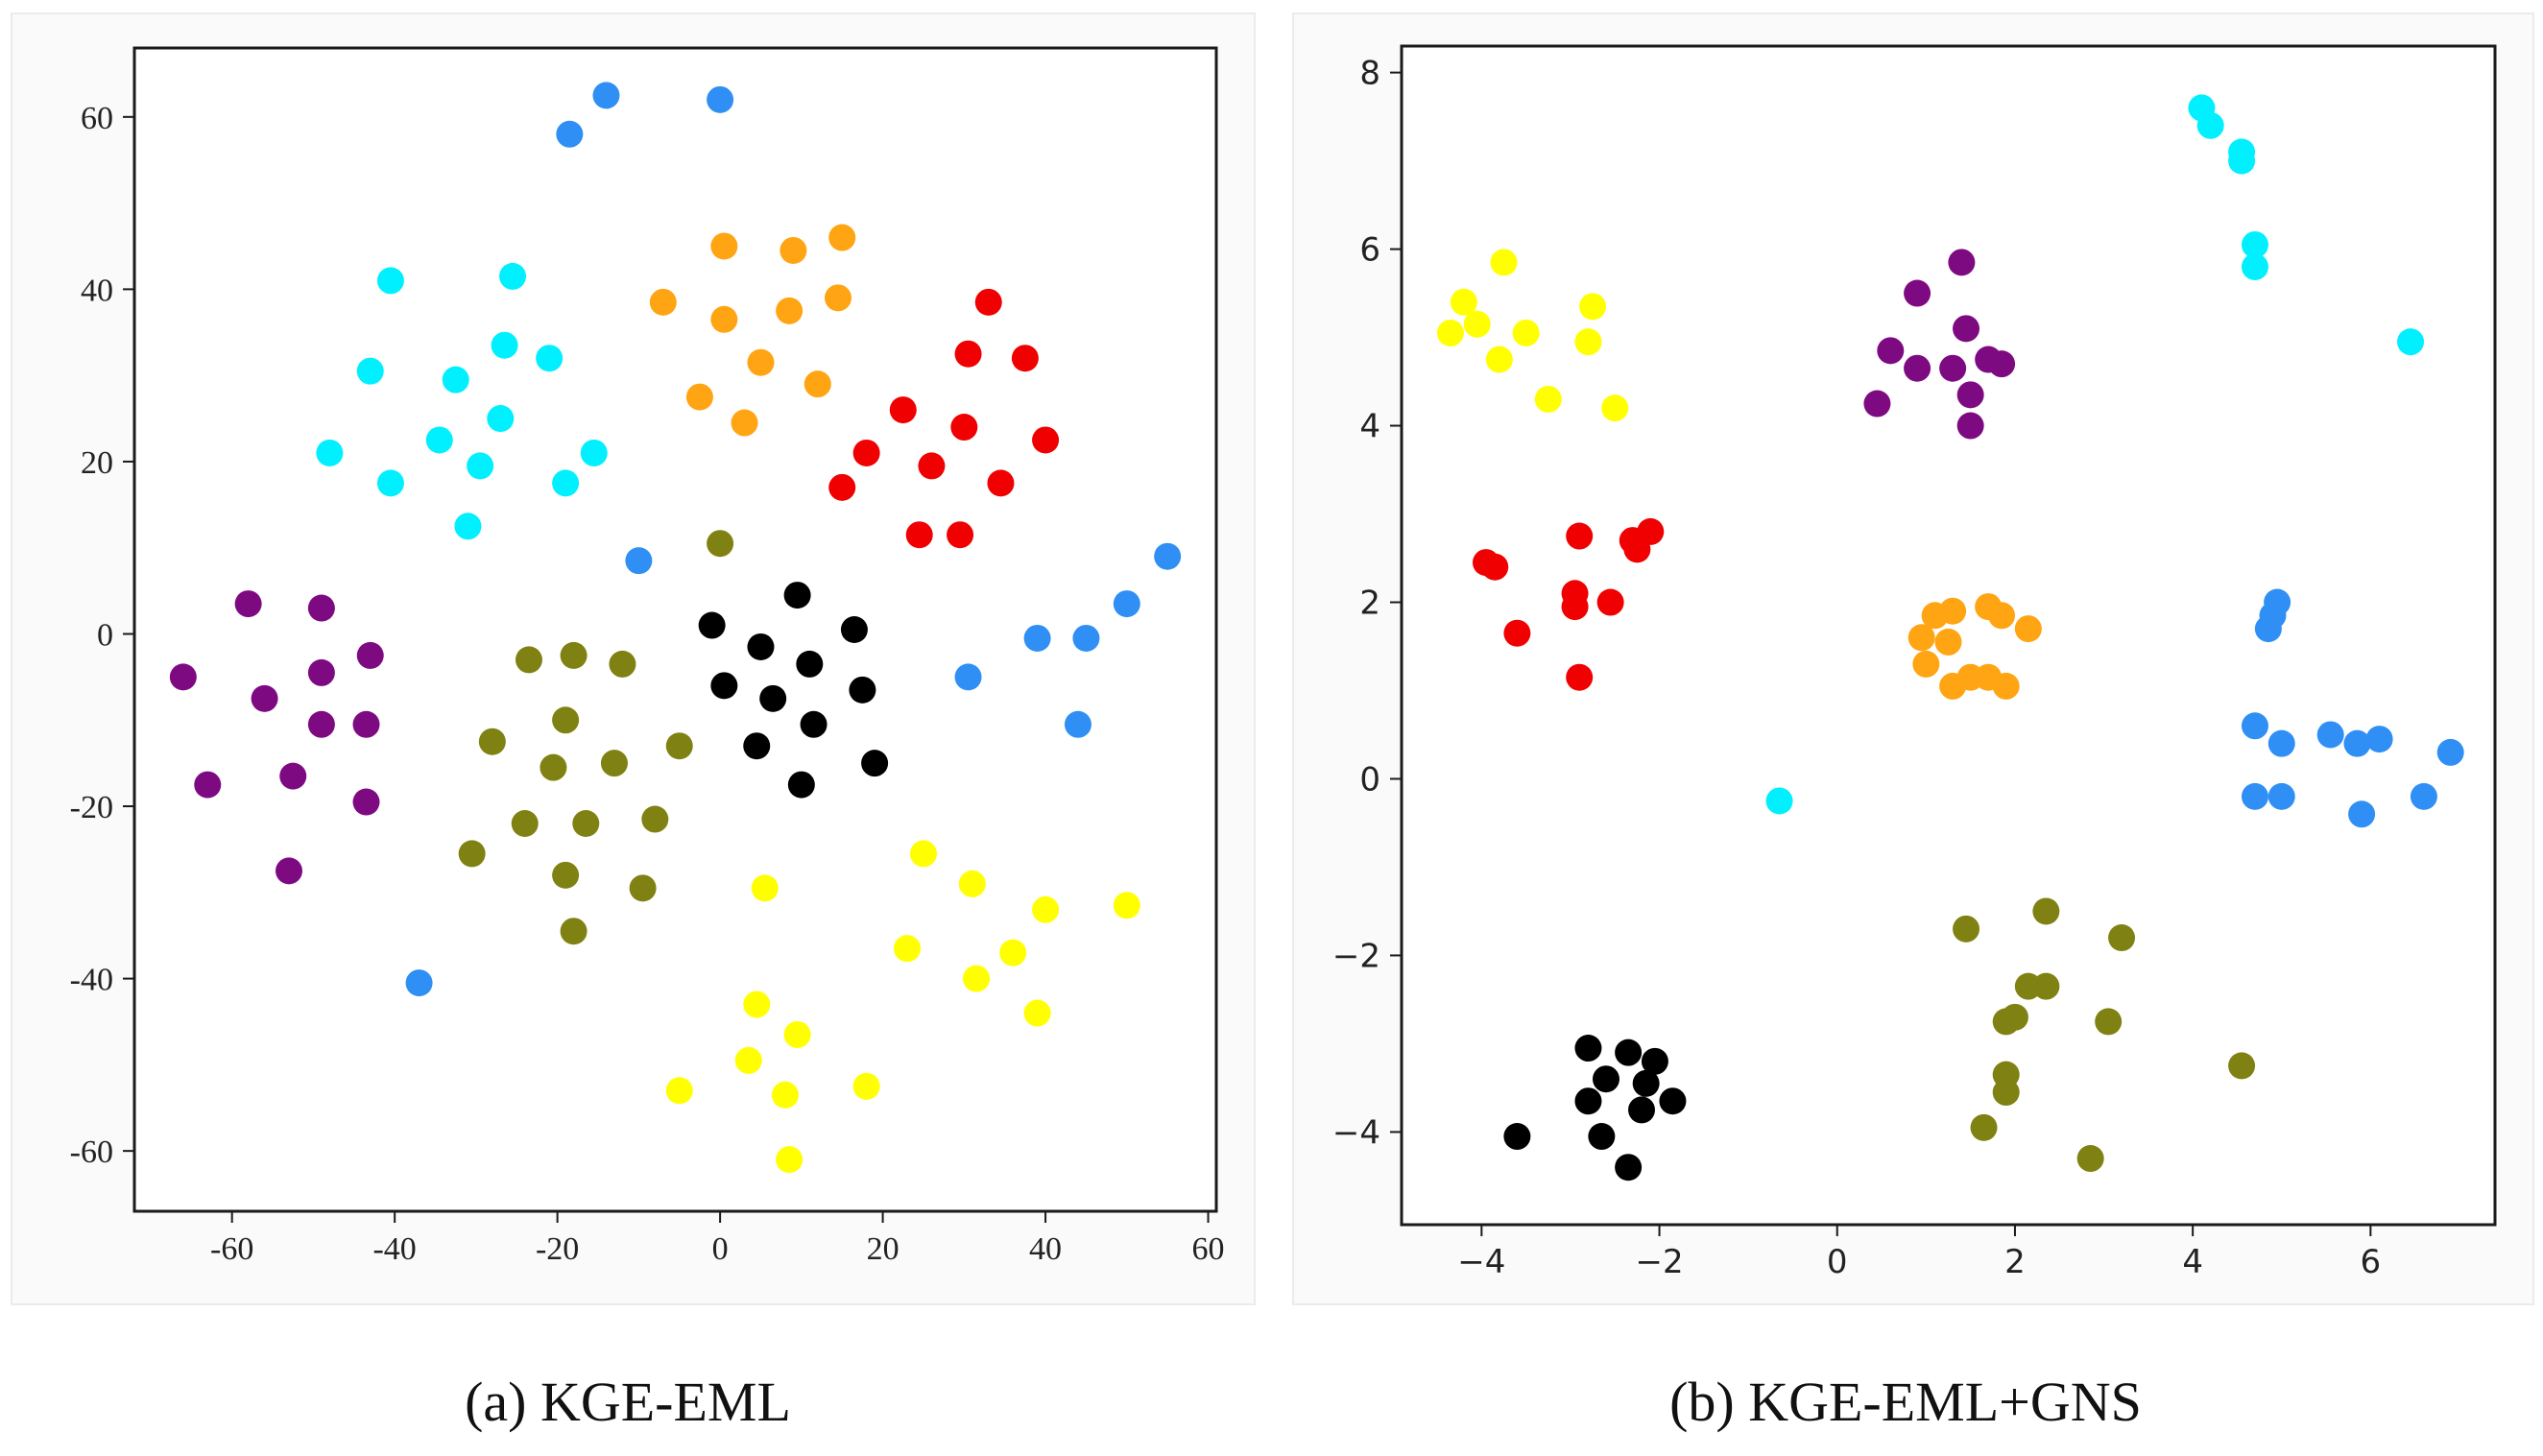 The width and height of the screenshot is (2543, 1456). What do you see at coordinates (91, 1152) in the screenshot?
I see `y-tick-label-a: -60` at bounding box center [91, 1152].